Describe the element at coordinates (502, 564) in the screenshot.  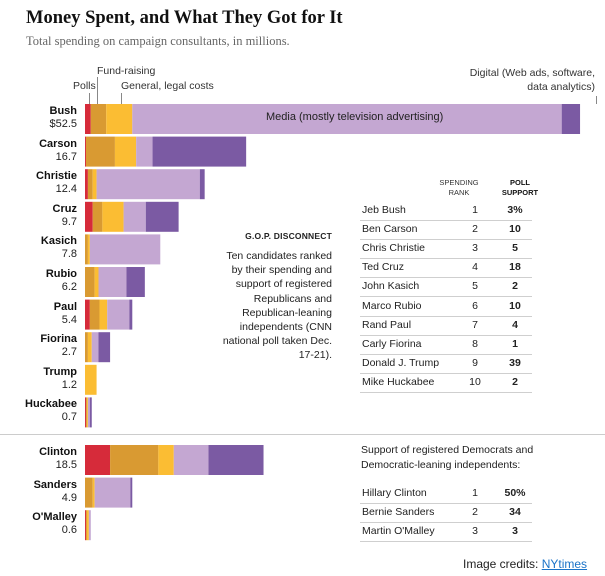
I see `credit-prefix: Image credits:` at that location.